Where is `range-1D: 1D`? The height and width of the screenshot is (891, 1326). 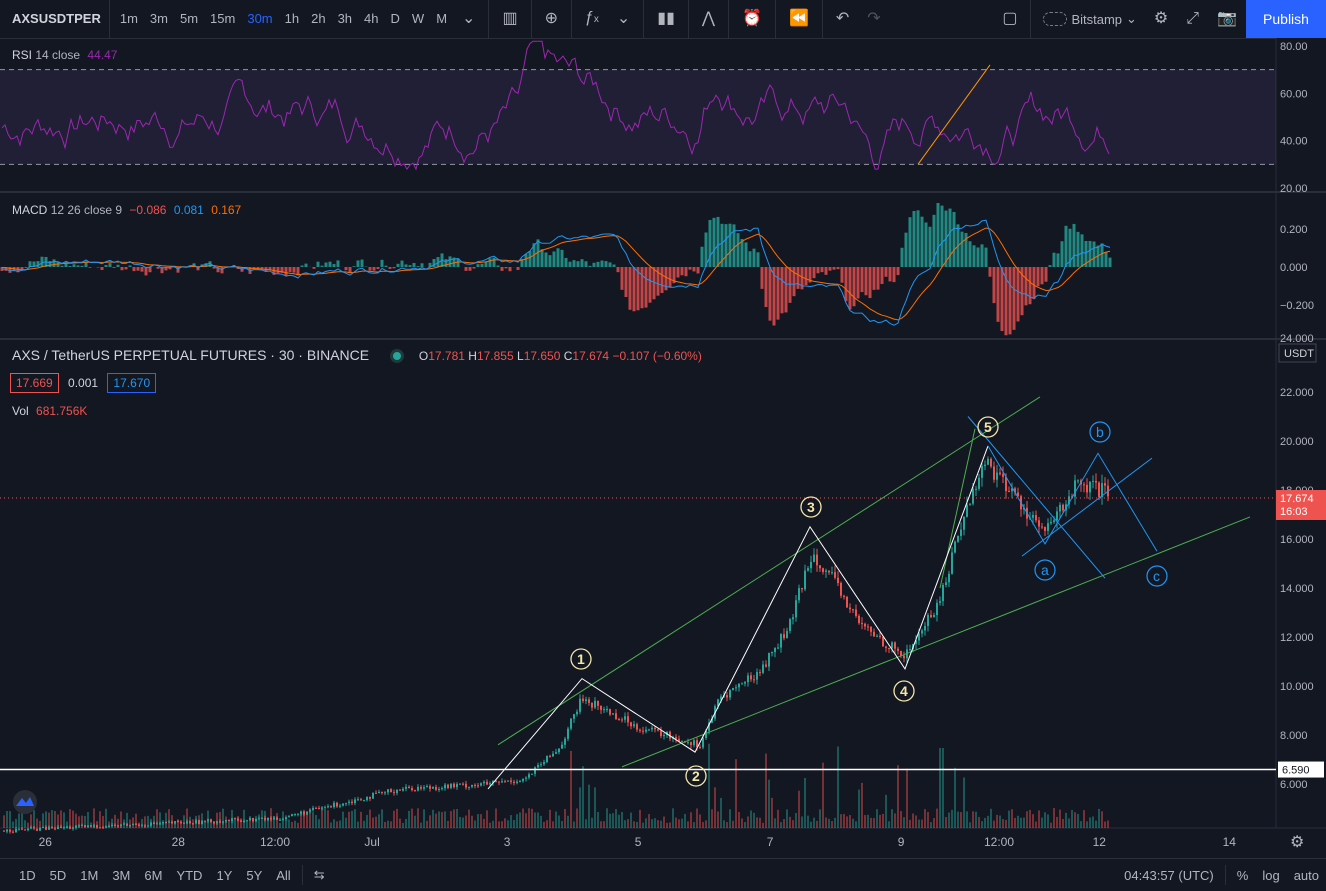
range-1D: 1D is located at coordinates (27, 875).